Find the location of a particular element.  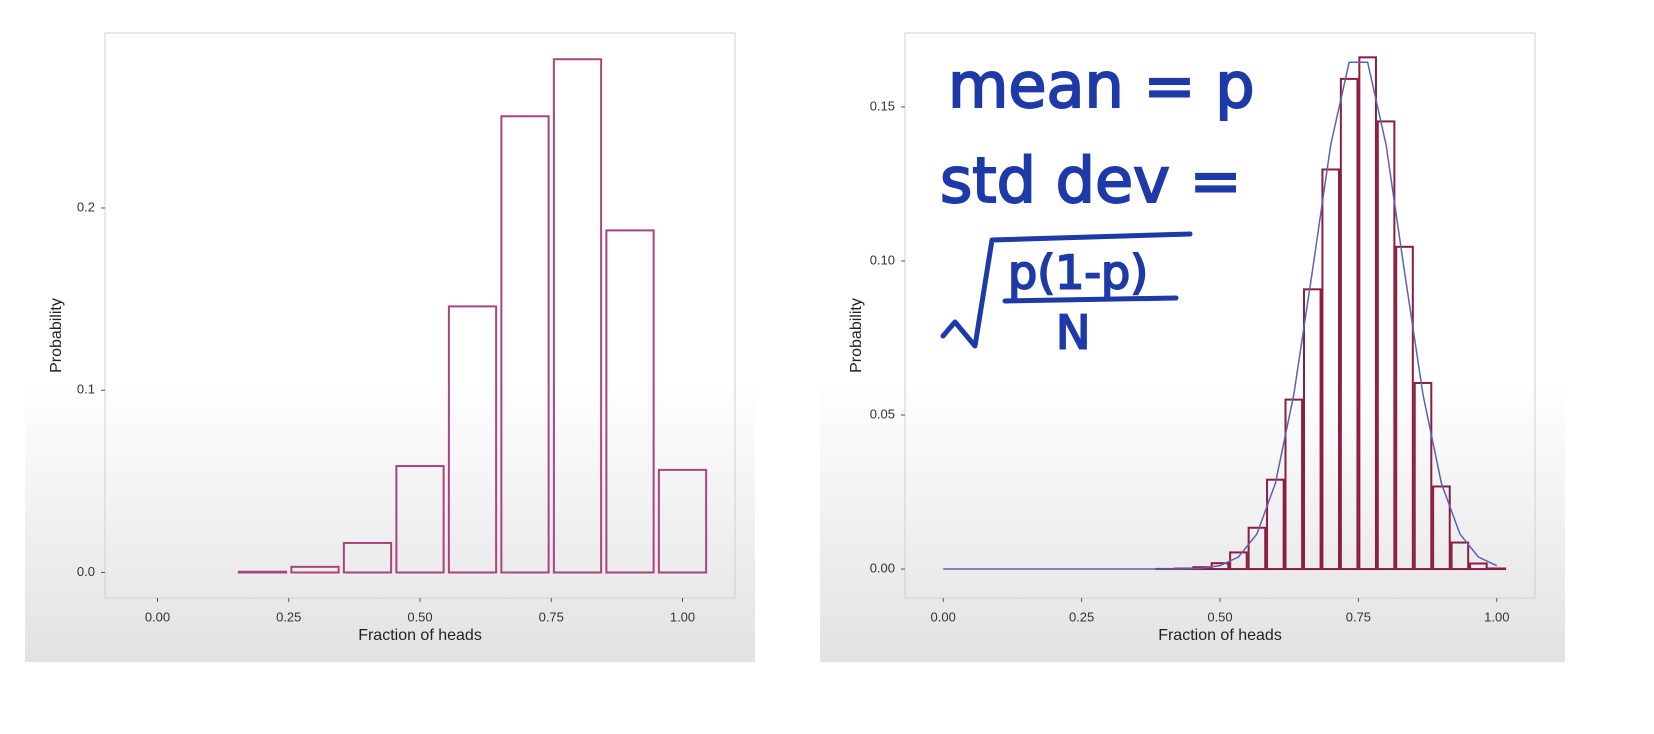

y-tick-label: 0.05 is located at coordinates (882, 413).